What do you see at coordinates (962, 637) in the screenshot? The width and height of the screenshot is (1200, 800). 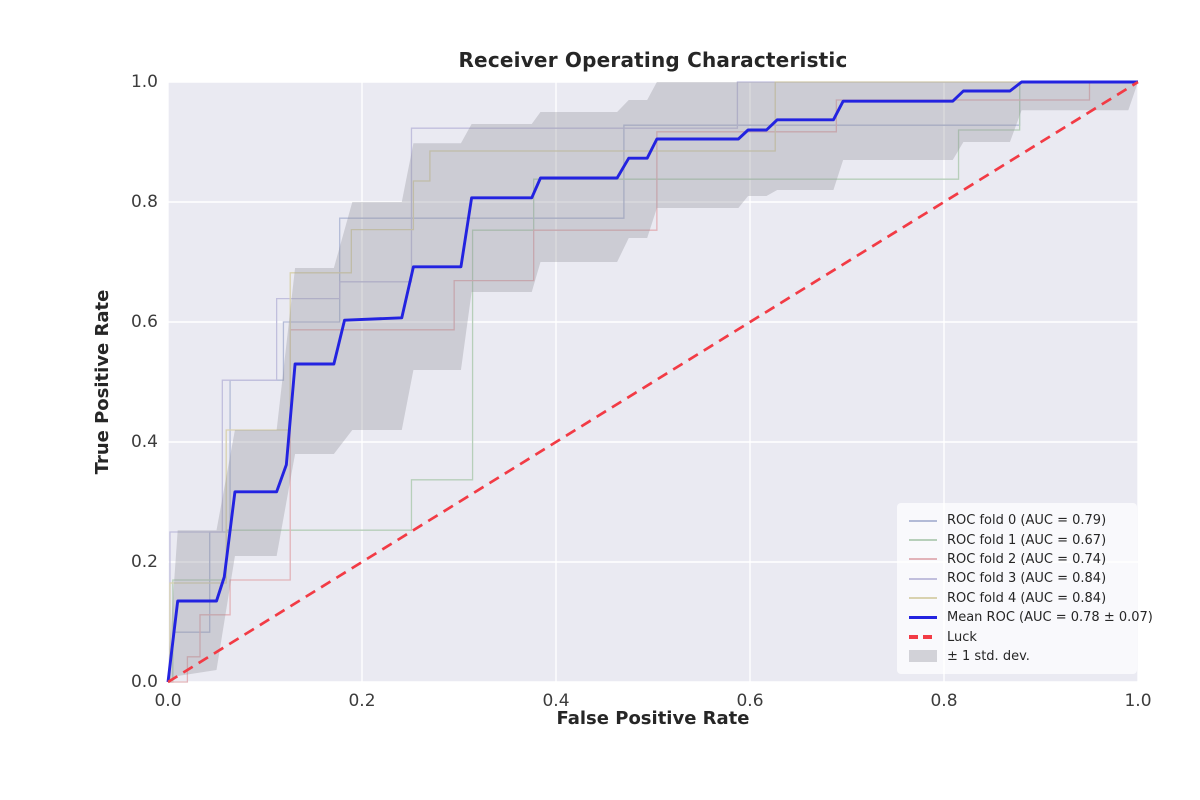 I see `legend-label: Luck` at bounding box center [962, 637].